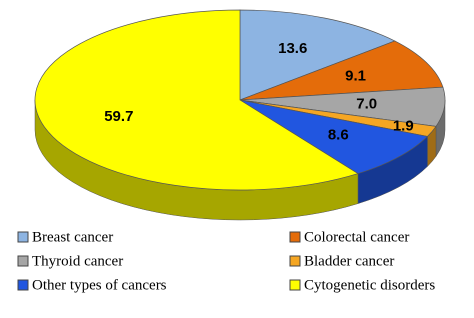 The height and width of the screenshot is (318, 474). Describe the element at coordinates (77, 261) in the screenshot. I see `legend-label: Thyroid cancer` at that location.